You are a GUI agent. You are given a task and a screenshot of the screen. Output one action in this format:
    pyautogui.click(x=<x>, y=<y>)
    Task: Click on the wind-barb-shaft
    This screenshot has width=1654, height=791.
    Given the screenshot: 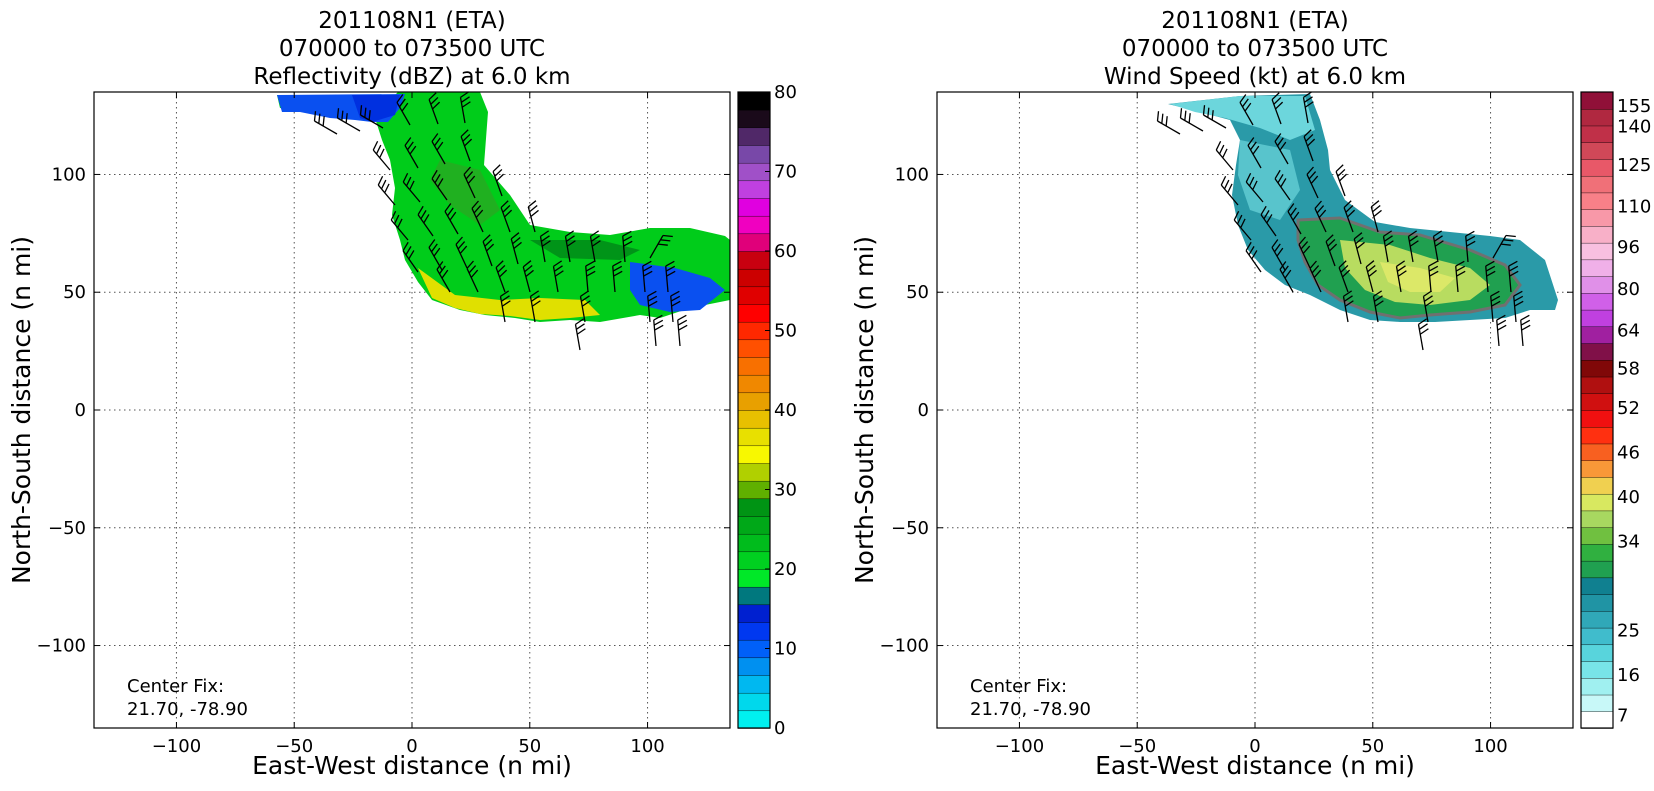 What is the action you would take?
    pyautogui.click(x=1169, y=127)
    